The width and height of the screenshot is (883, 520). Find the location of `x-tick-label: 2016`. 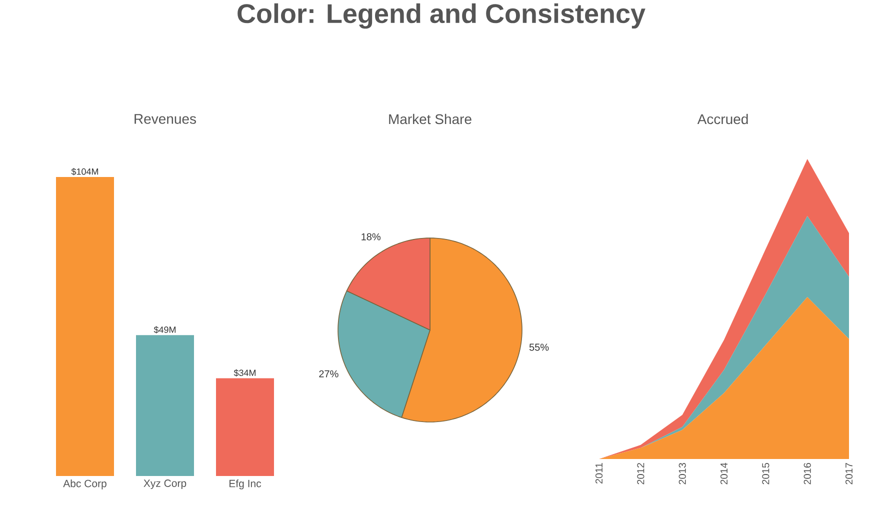

x-tick-label: 2016 is located at coordinates (807, 473).